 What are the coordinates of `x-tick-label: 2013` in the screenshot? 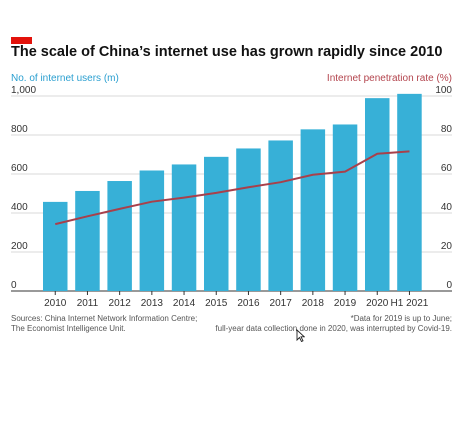 It's located at (152, 303).